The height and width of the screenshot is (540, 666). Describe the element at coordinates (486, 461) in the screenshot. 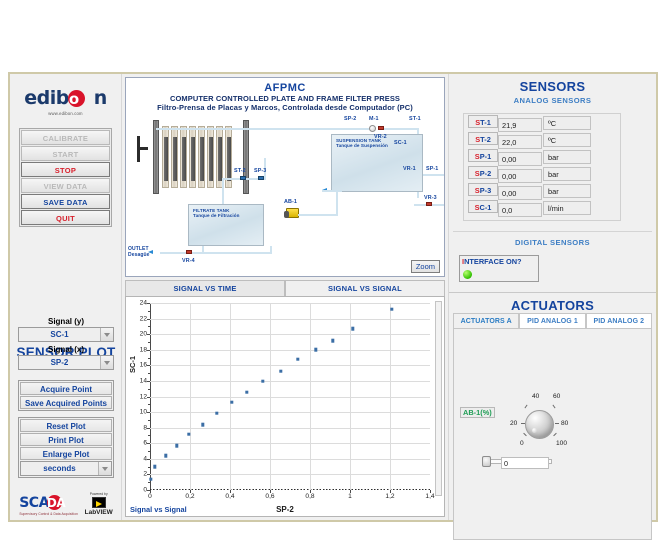

I see `slider-thumb` at that location.